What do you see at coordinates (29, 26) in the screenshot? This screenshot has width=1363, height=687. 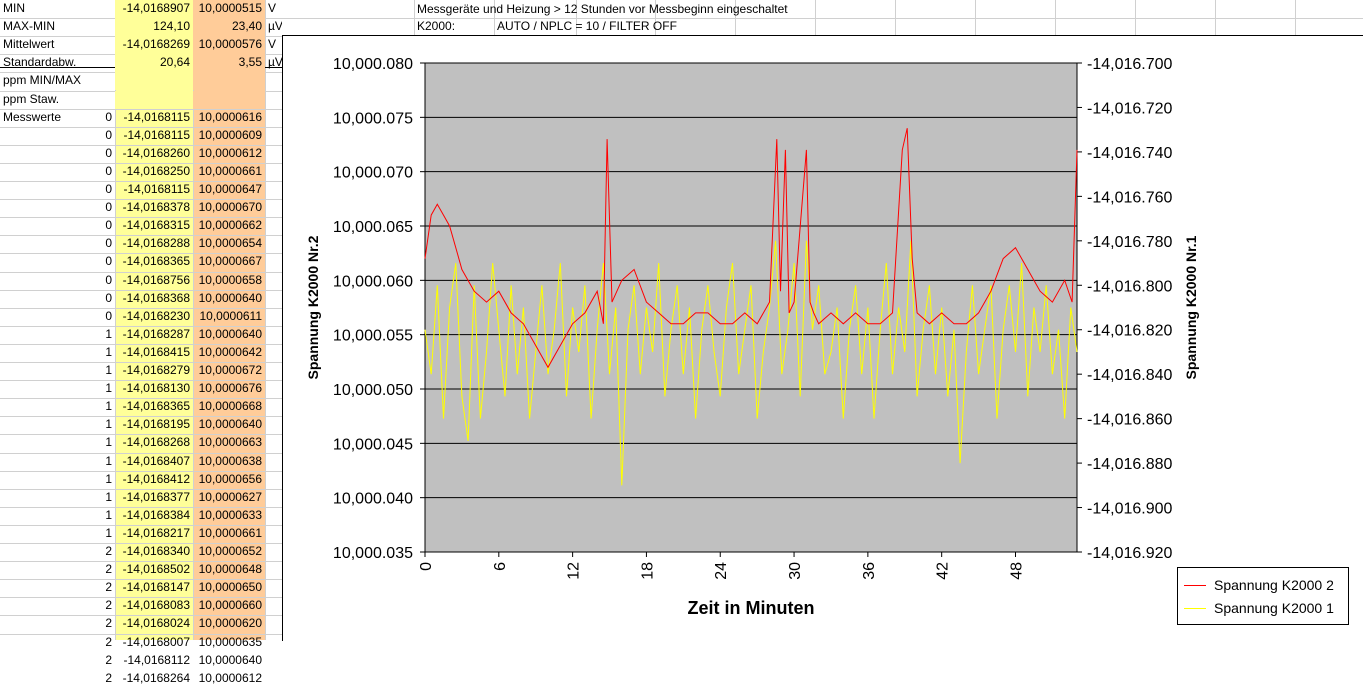 I see `stat-label: MAX-MIN` at bounding box center [29, 26].